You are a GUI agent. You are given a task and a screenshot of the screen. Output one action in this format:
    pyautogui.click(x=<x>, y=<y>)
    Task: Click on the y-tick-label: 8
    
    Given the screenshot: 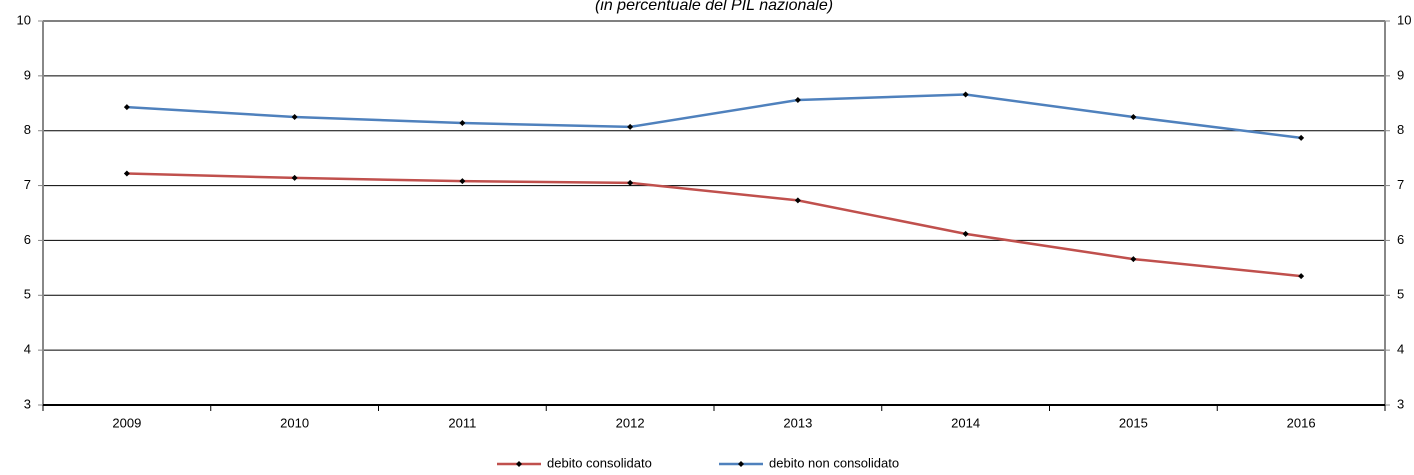 What is the action you would take?
    pyautogui.click(x=27, y=129)
    